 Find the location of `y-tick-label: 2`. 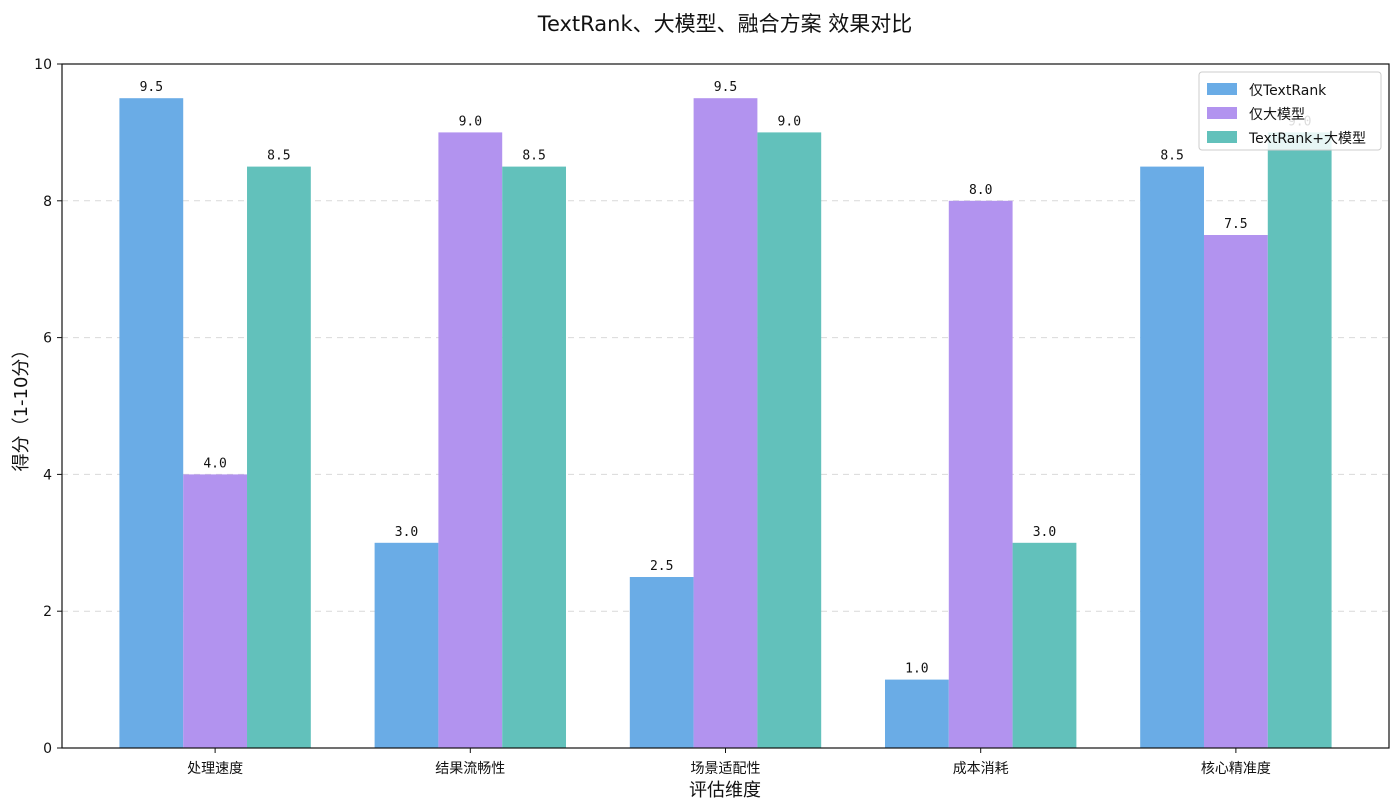

y-tick-label: 2 is located at coordinates (47, 612).